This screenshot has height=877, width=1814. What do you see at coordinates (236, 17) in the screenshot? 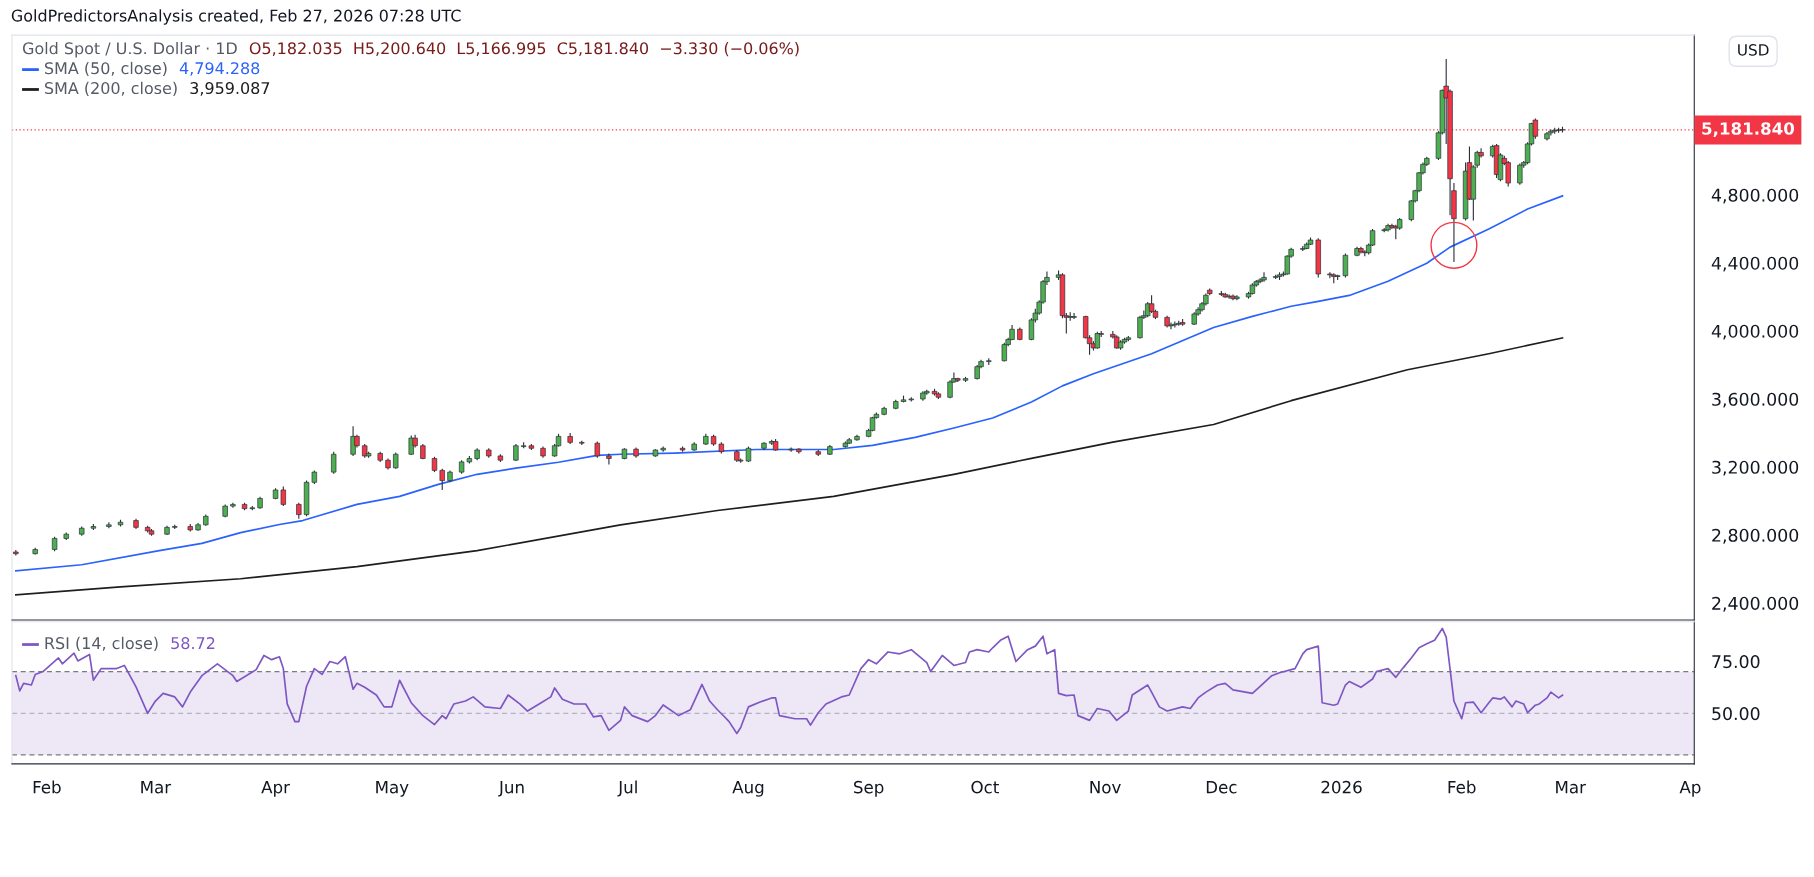
I see `text: GoldPredictorsAnalysis created, Feb 27, 2026 07:28 UTC` at bounding box center [236, 17].